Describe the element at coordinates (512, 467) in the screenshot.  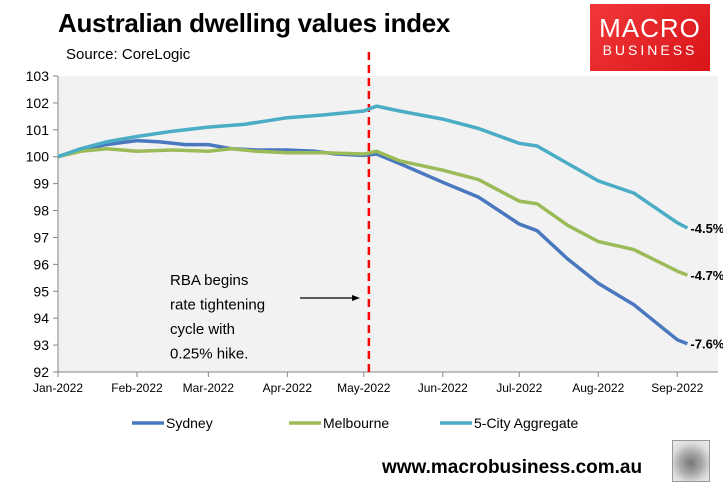
I see `footer-url: www.macrobusiness.com.au` at that location.